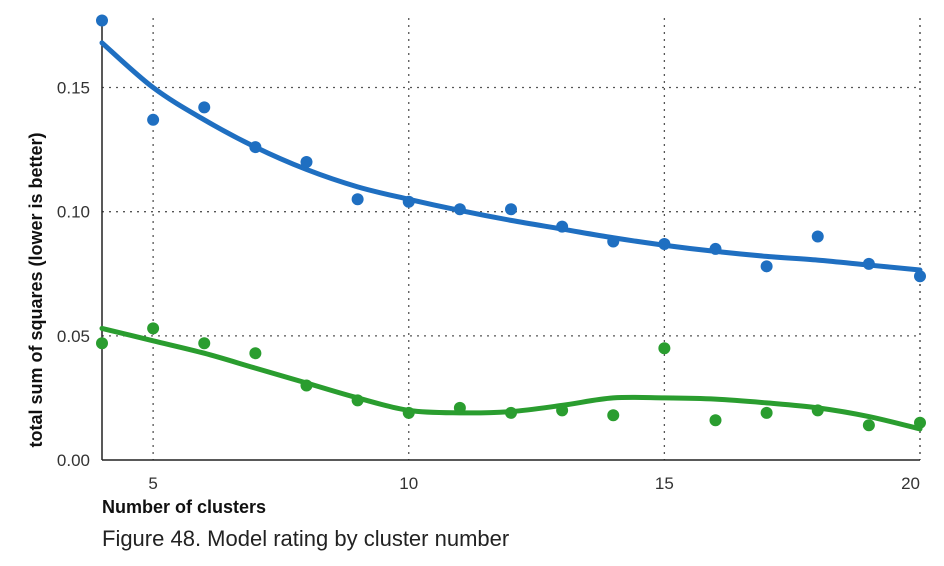  I want to click on y-tick-label: 0.05, so click(73, 336).